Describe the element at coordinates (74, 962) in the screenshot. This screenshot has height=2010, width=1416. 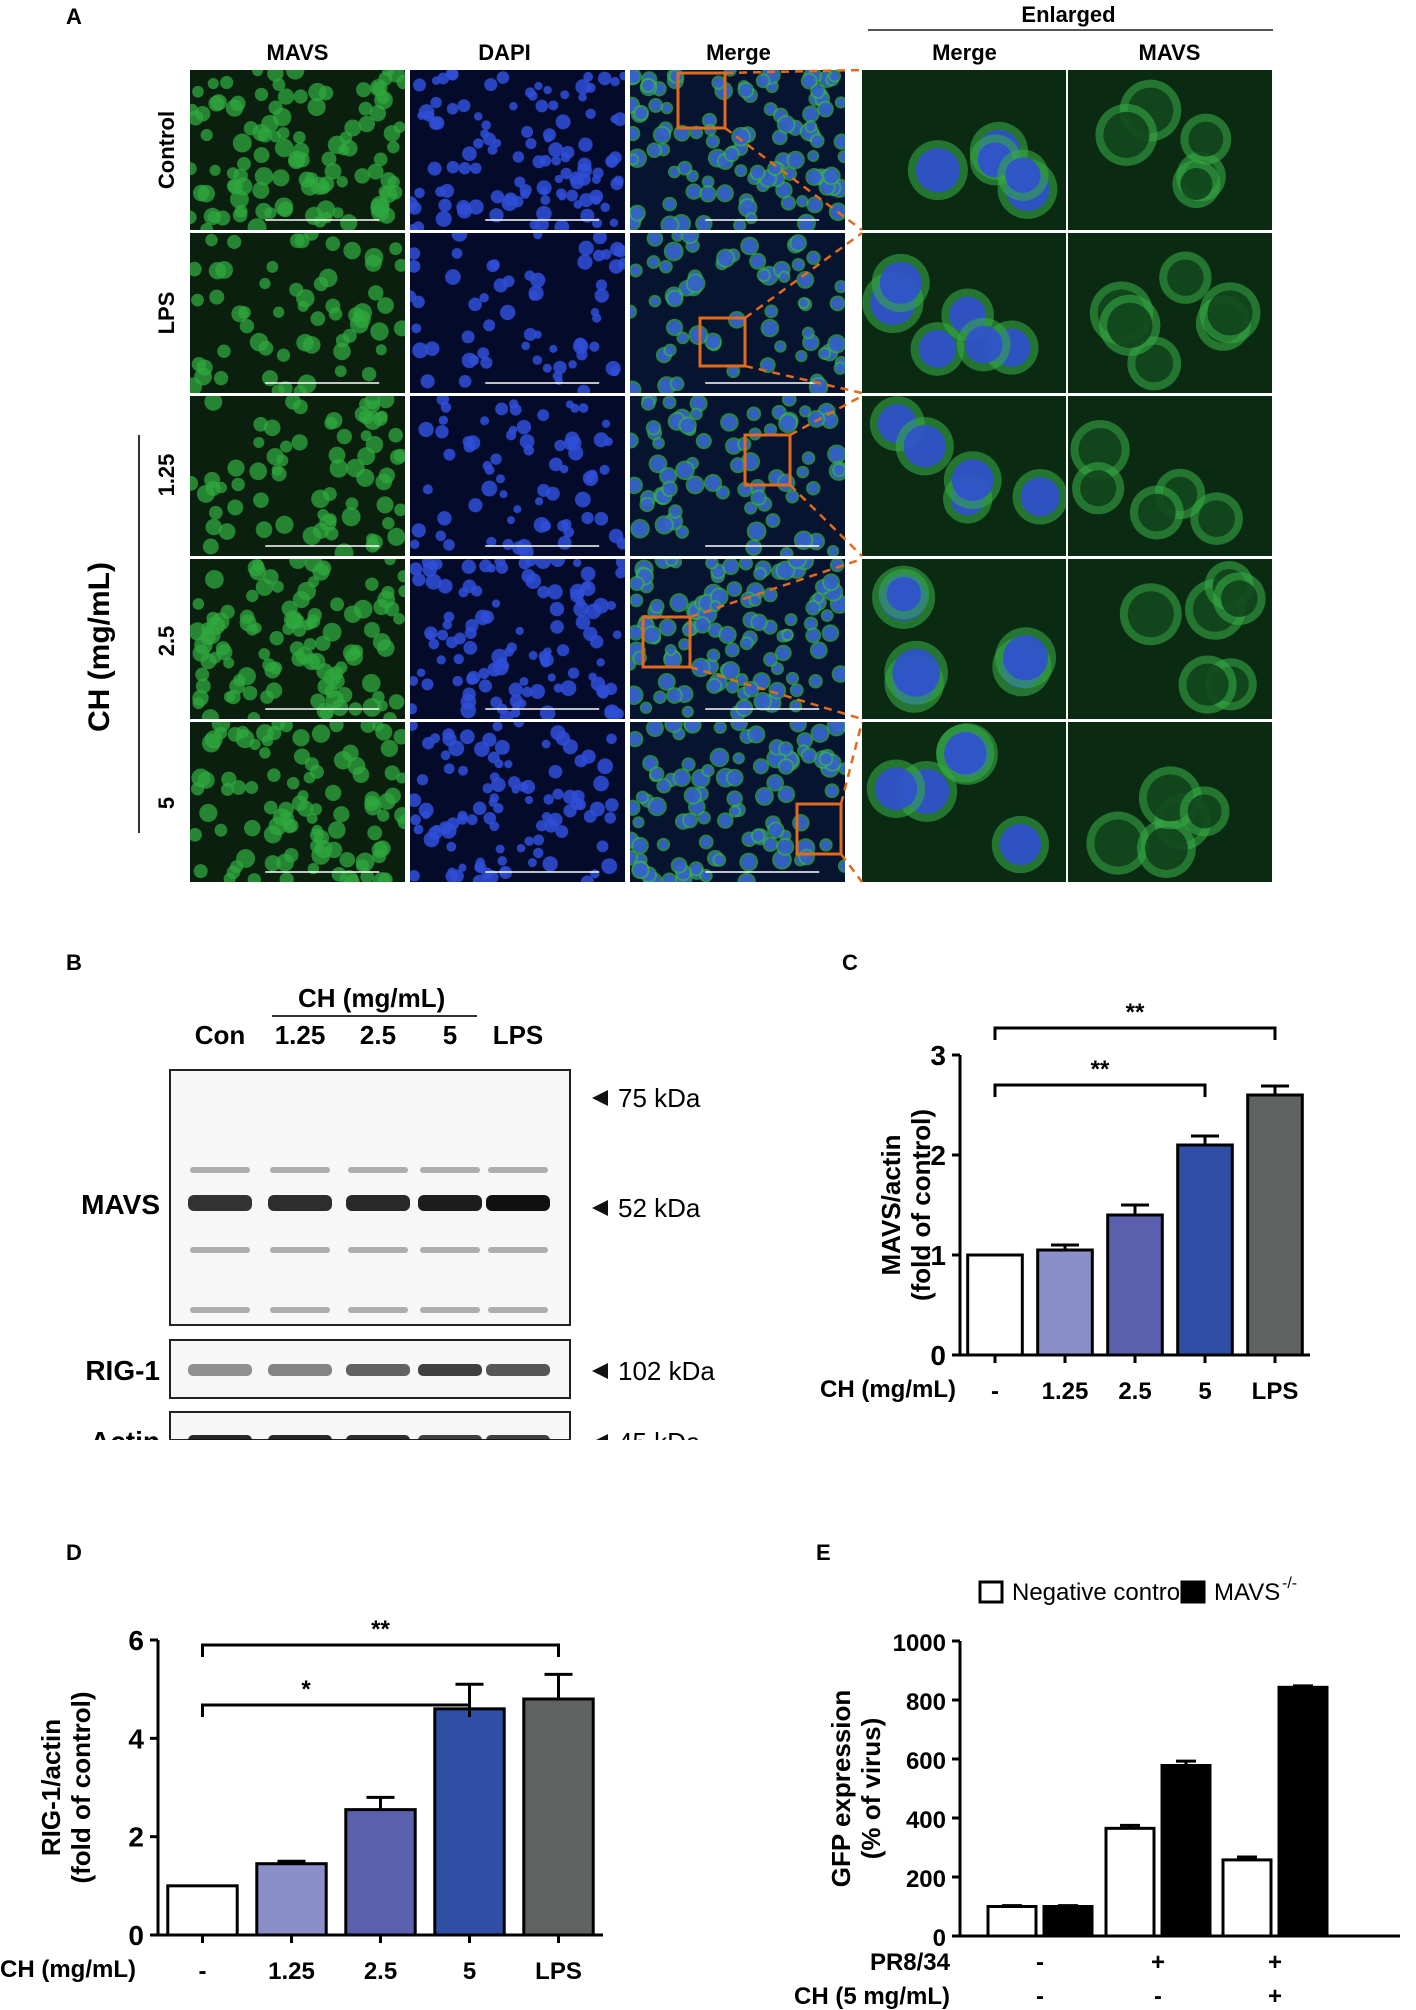
I see `panel-b-label: B` at that location.